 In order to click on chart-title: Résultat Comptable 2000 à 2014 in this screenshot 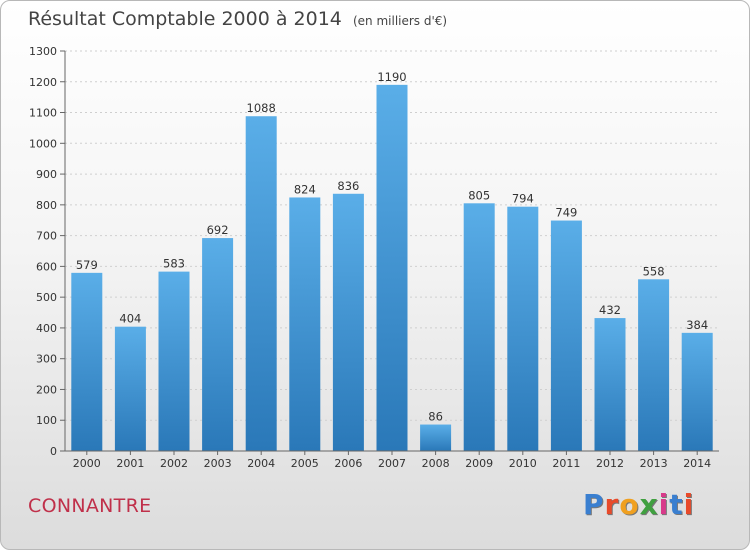, I will do `click(185, 19)`.